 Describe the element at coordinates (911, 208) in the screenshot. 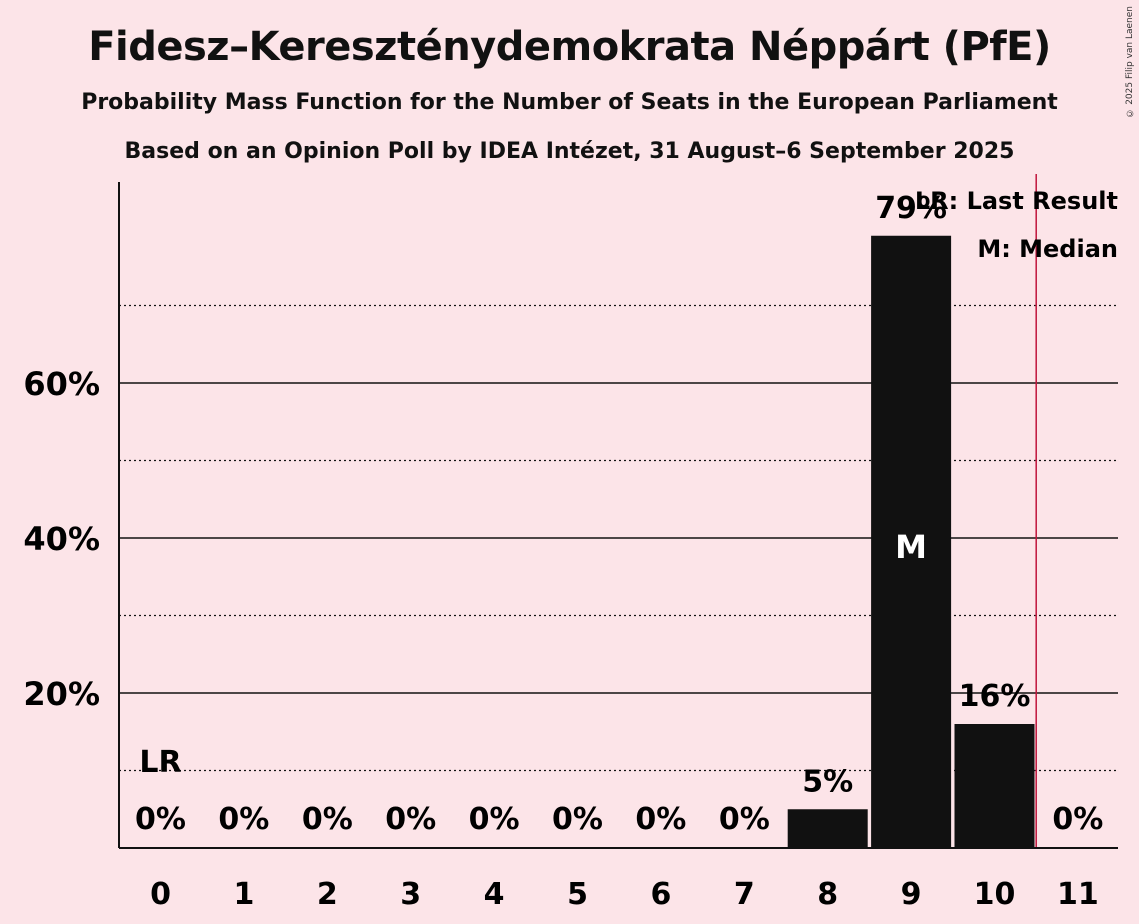

I see `value-label-seat-9: 79%` at that location.